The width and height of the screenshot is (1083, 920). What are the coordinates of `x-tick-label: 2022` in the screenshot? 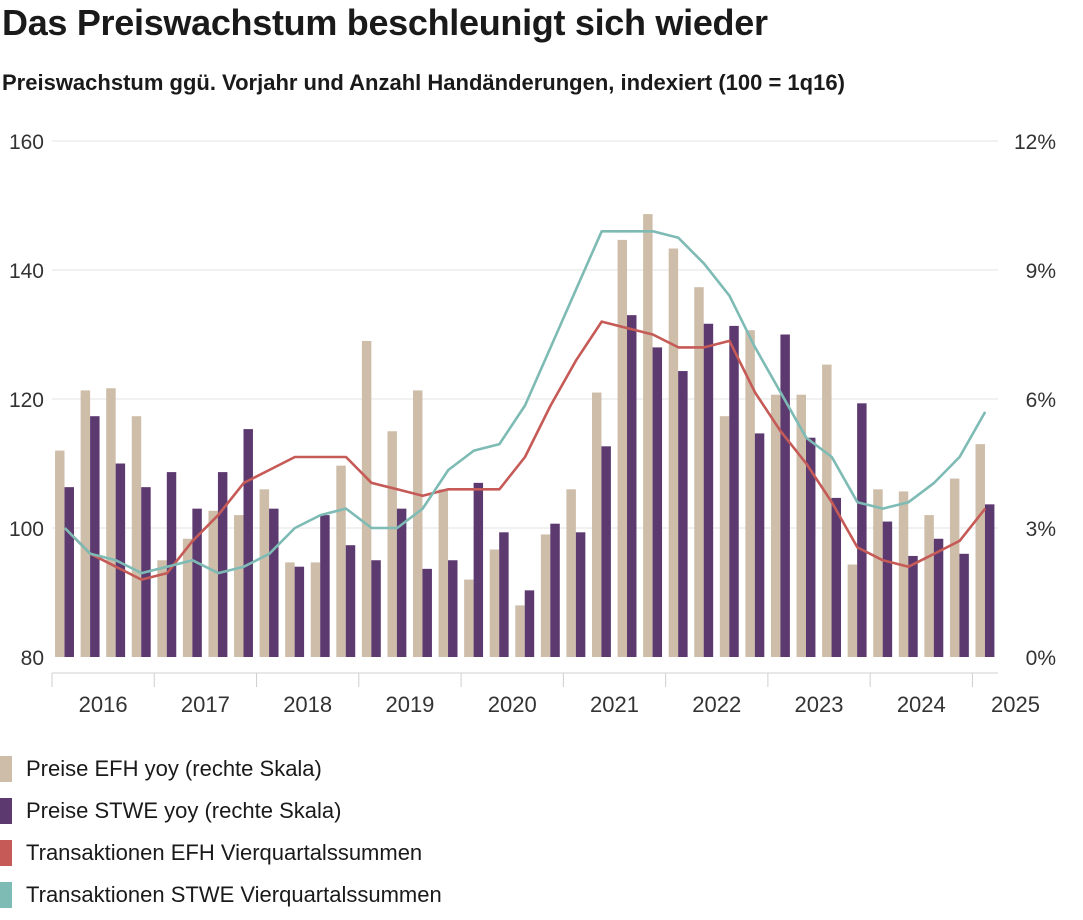 It's located at (716, 704).